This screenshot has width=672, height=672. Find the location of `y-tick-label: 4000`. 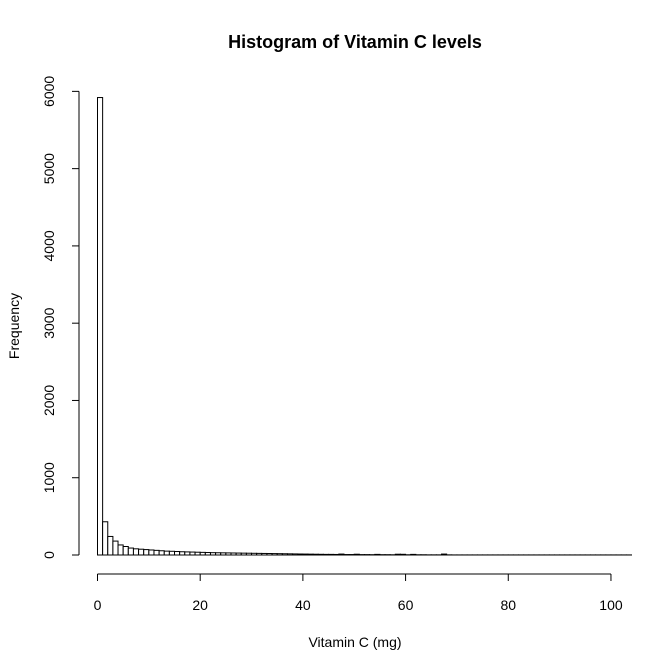

y-tick-label: 4000 is located at coordinates (49, 245).